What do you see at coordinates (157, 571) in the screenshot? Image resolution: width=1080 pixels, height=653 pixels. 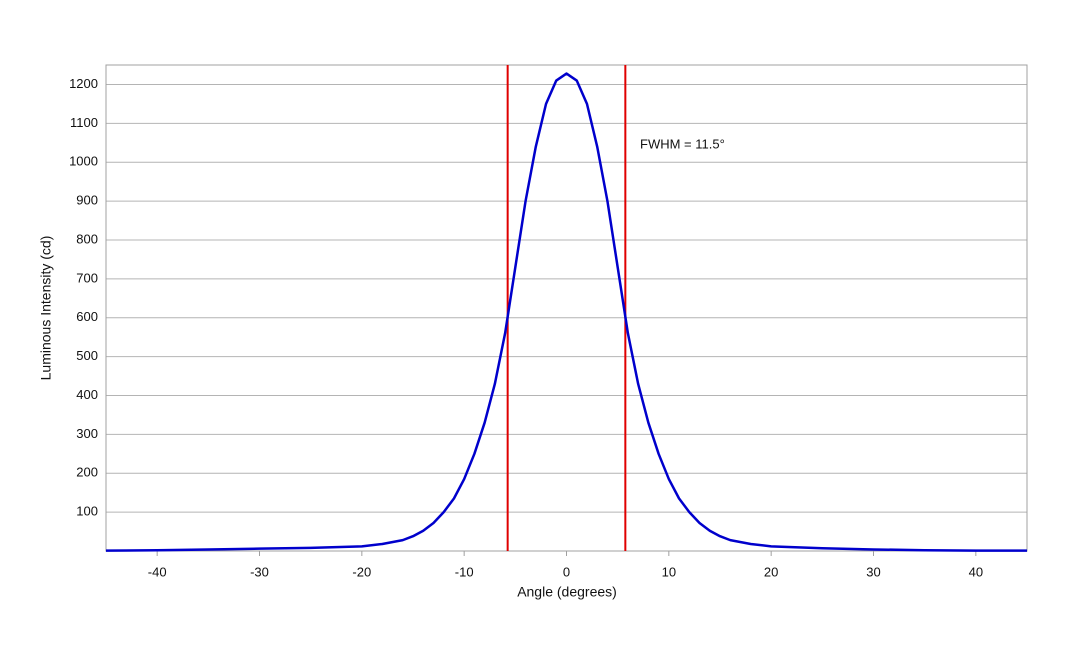 I see `x-tick-label: -40` at bounding box center [157, 571].